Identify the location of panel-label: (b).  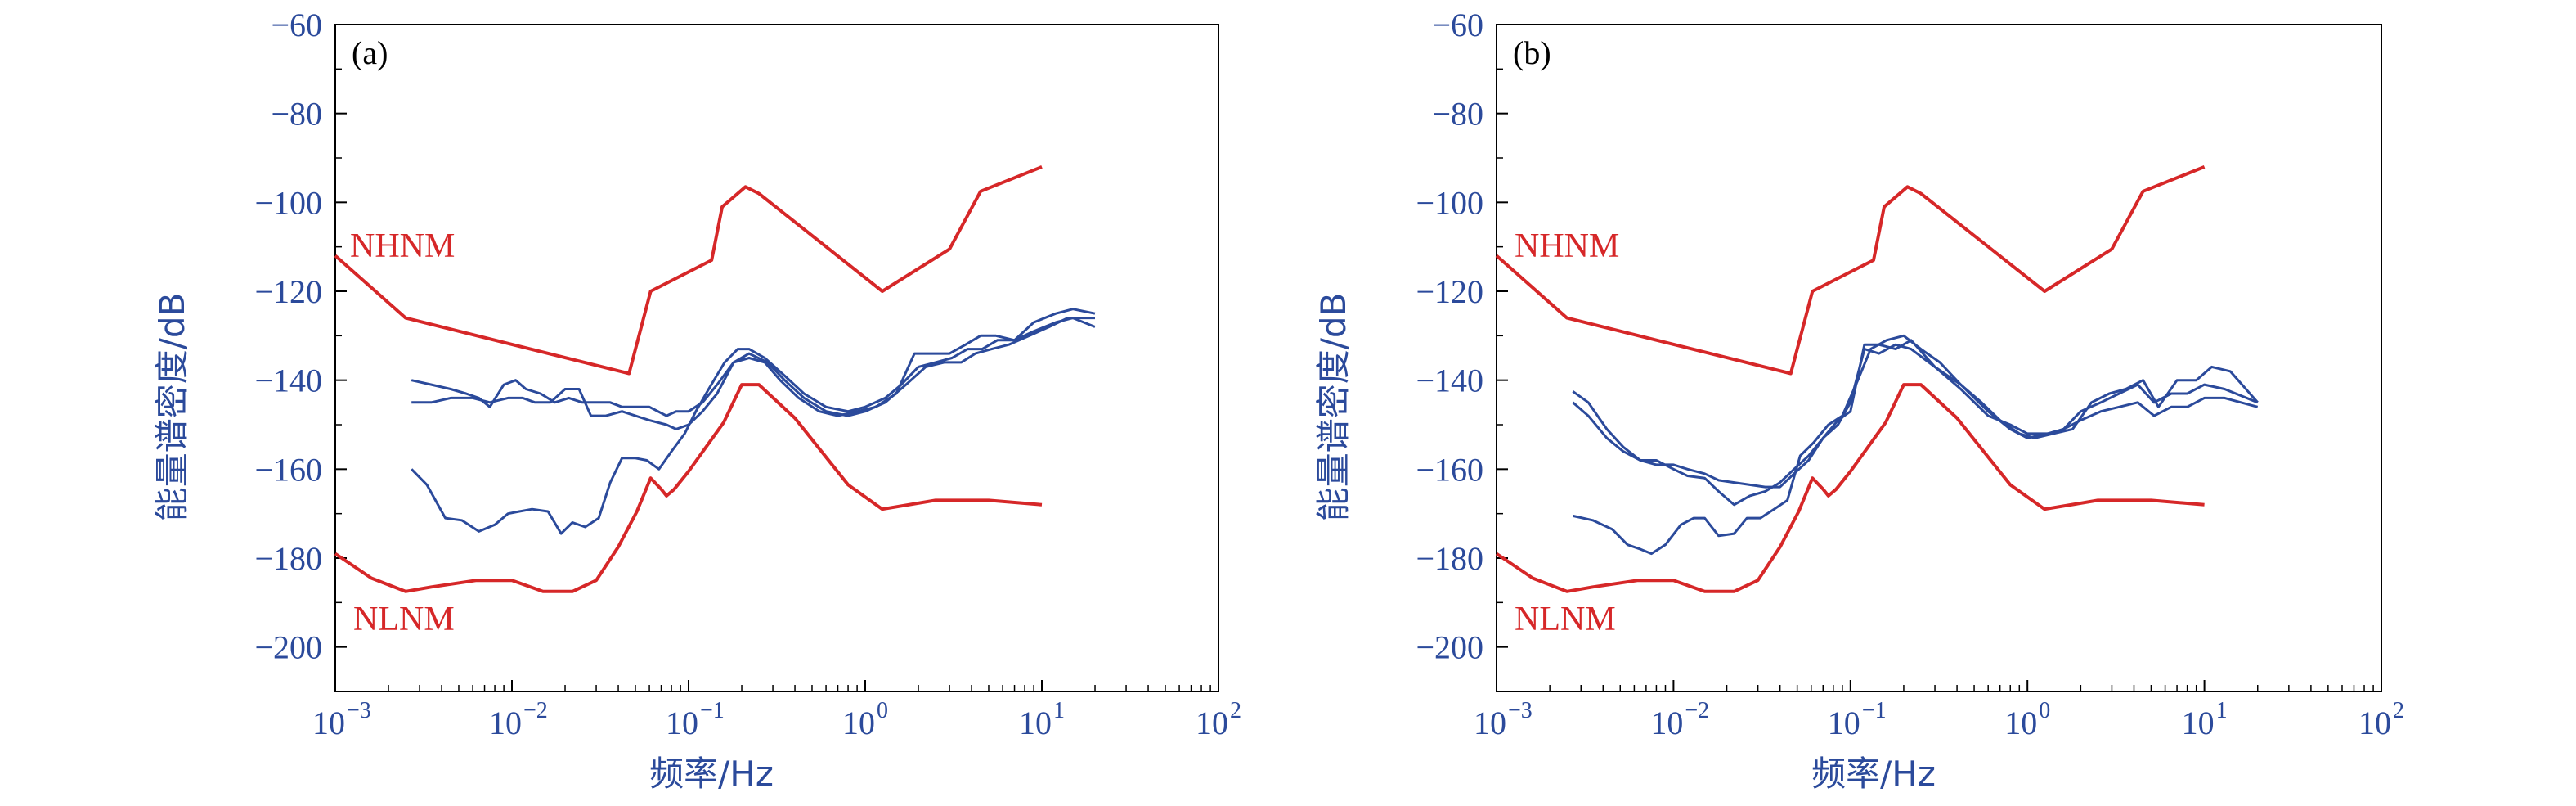
(1532, 52).